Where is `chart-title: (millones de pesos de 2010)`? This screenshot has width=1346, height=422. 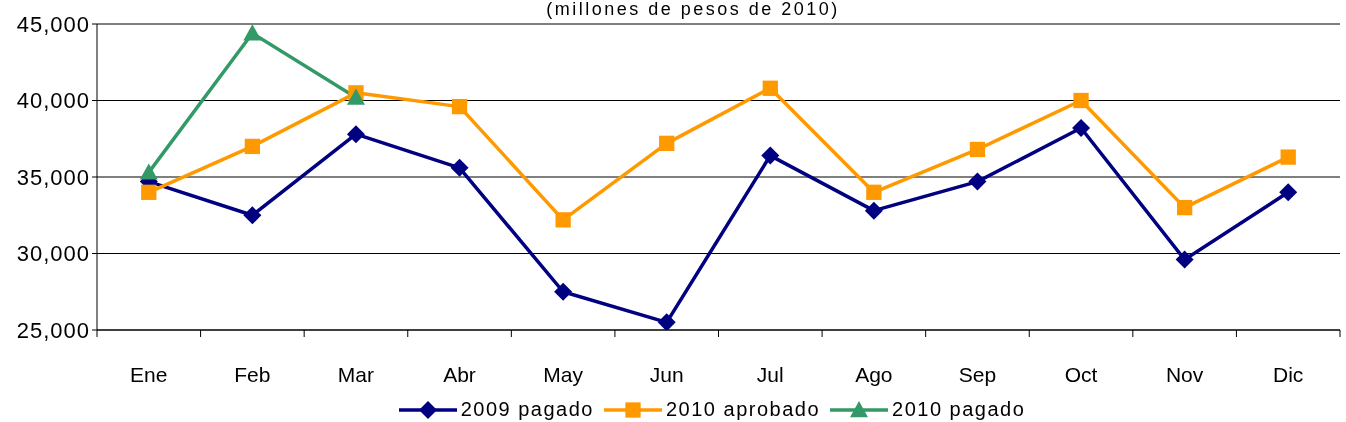
chart-title: (millones de pesos de 2010) is located at coordinates (693, 9).